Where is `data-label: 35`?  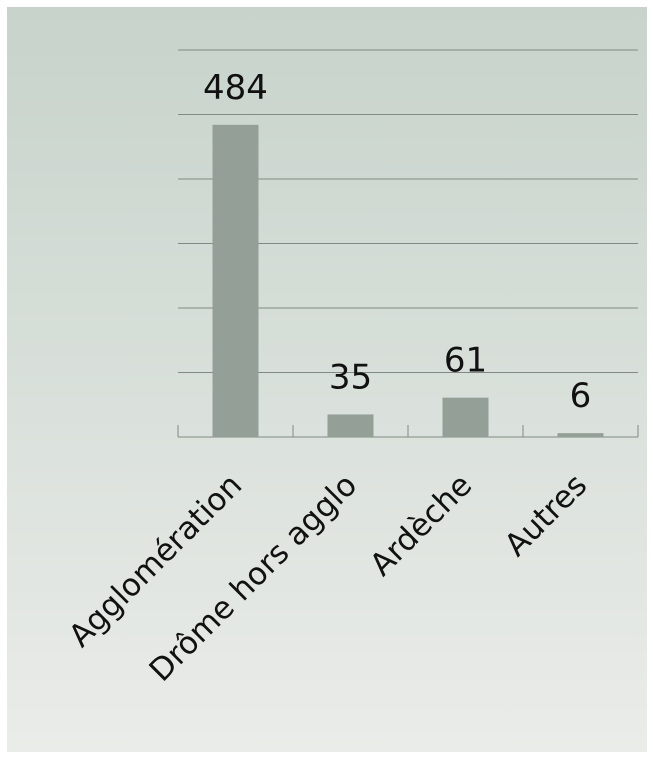
data-label: 35 is located at coordinates (350, 377).